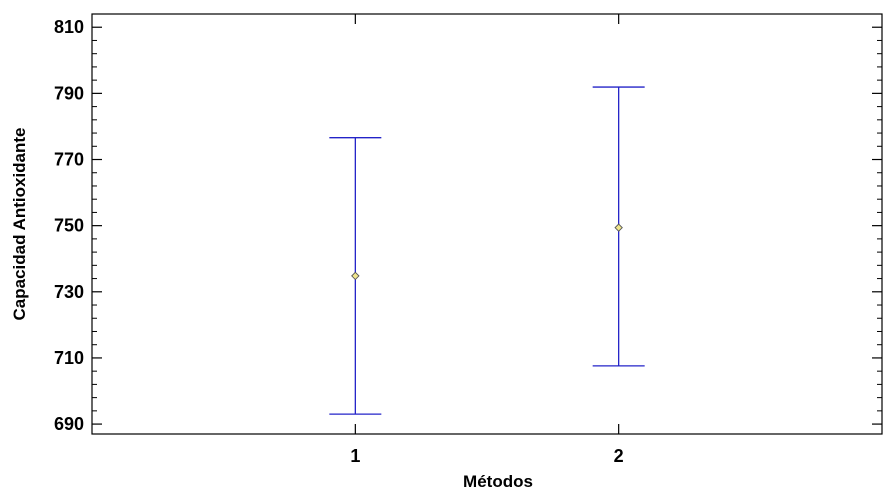  Describe the element at coordinates (69, 93) in the screenshot. I see `y-tick-label: 790` at that location.